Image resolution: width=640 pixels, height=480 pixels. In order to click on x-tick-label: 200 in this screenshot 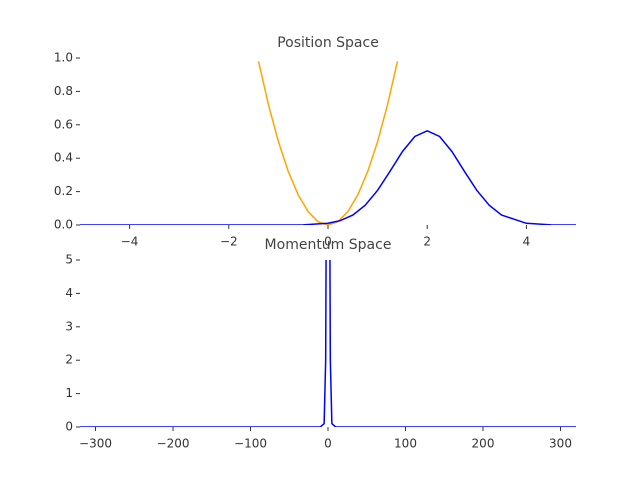, I will do `click(483, 444)`.